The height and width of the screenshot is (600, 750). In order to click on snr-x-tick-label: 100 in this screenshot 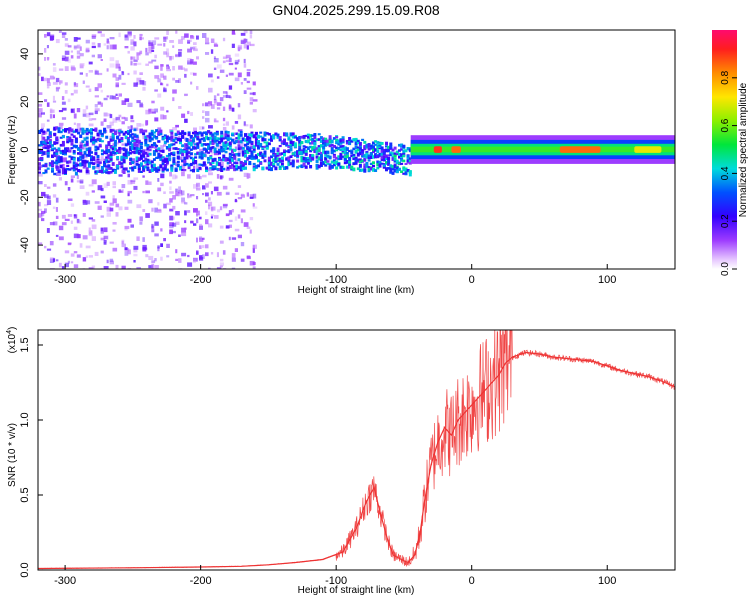, I will do `click(607, 581)`.